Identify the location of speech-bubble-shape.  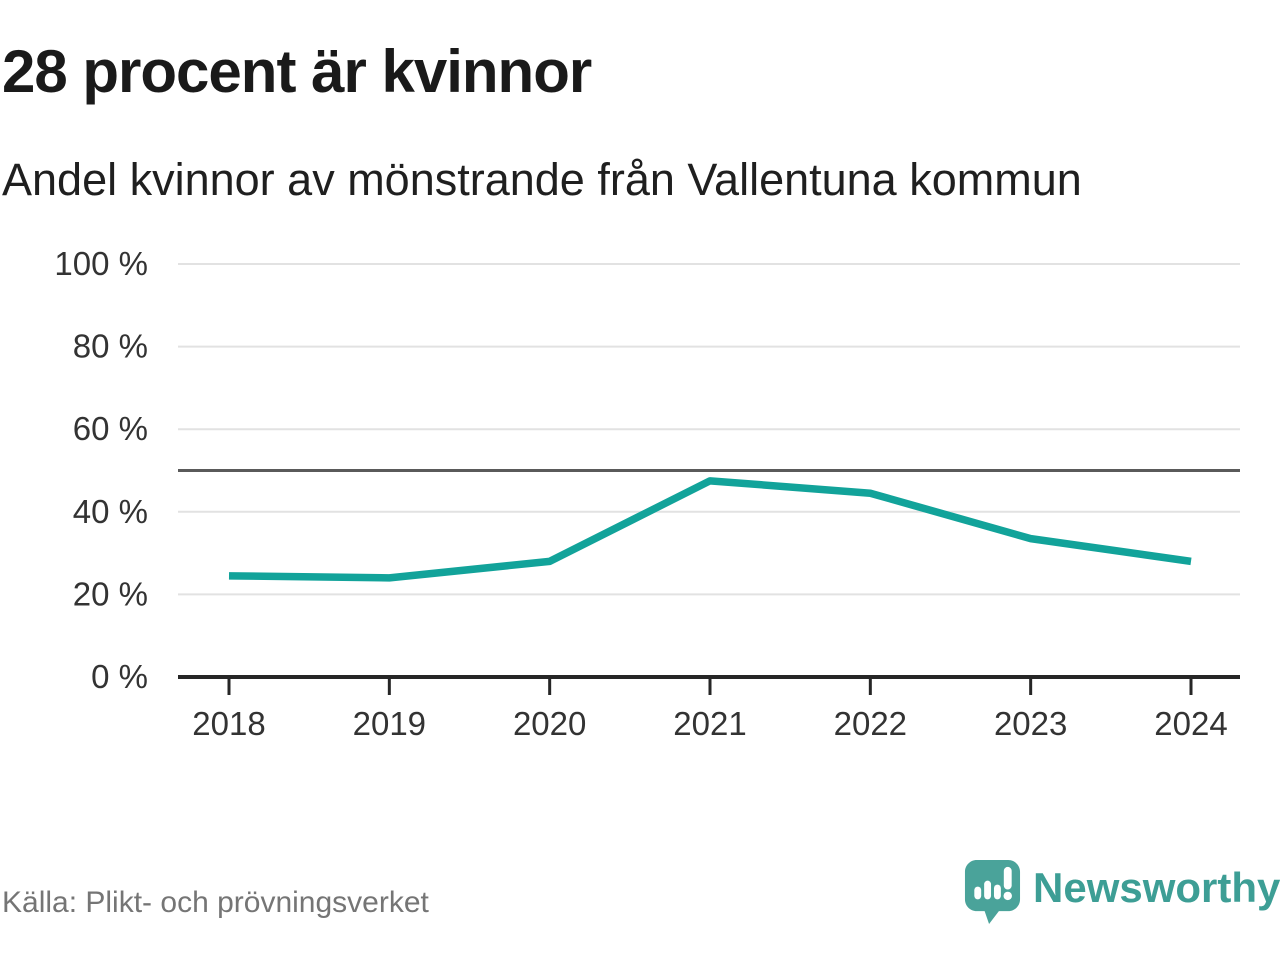
(992, 892).